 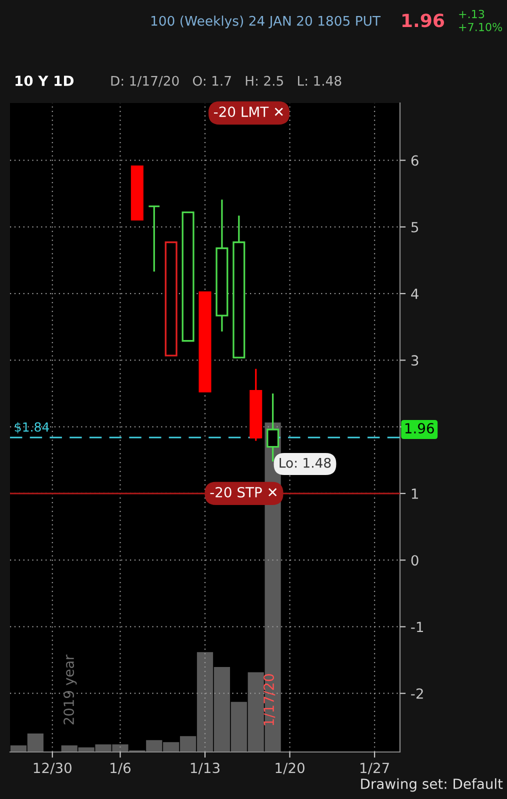 What do you see at coordinates (266, 22) in the screenshot?
I see `text: 100 (Weeklys) 24 JAN 20 1805 PUT` at bounding box center [266, 22].